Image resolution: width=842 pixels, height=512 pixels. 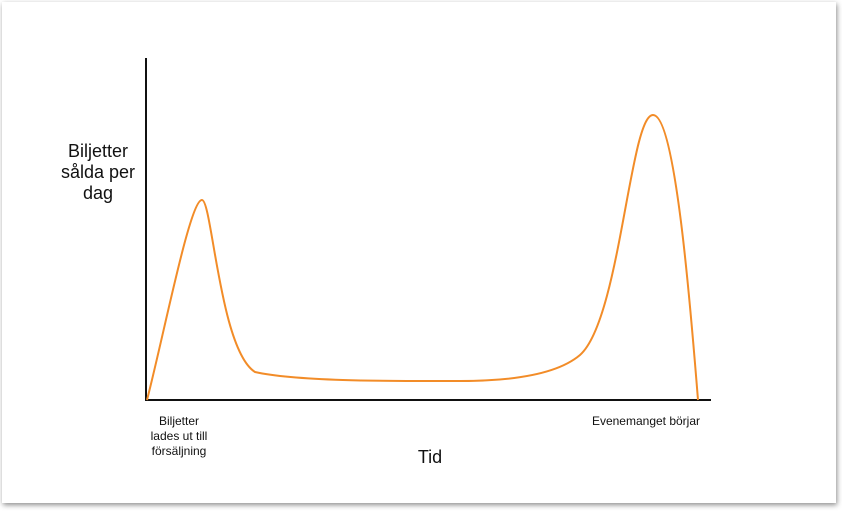 I want to click on x-annotation: Biljetter, so click(x=179, y=421).